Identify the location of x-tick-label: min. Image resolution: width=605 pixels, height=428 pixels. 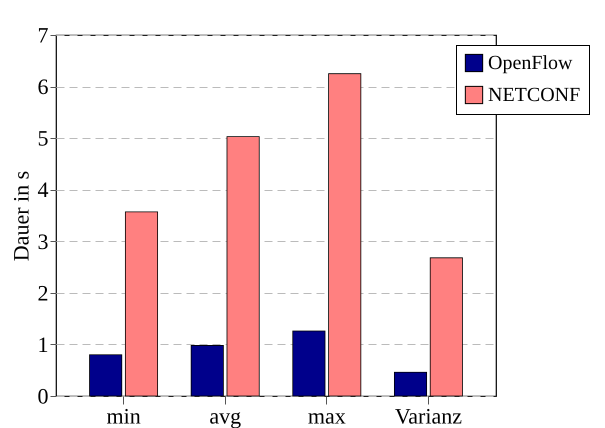
(123, 416).